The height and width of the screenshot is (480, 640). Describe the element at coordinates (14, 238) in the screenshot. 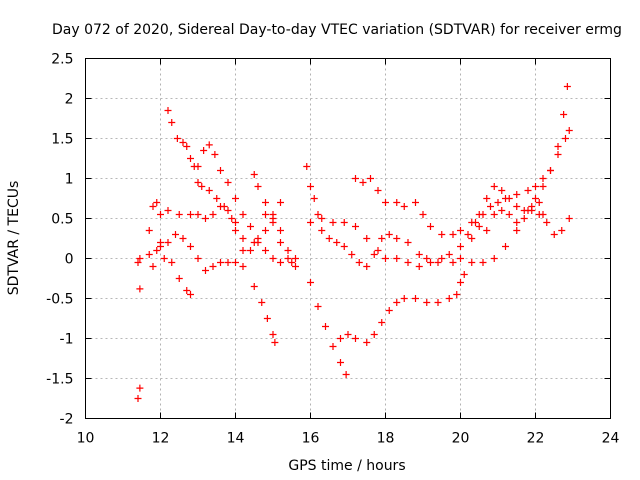

I see `y-axis-label: SDTVAR / TECUs` at that location.